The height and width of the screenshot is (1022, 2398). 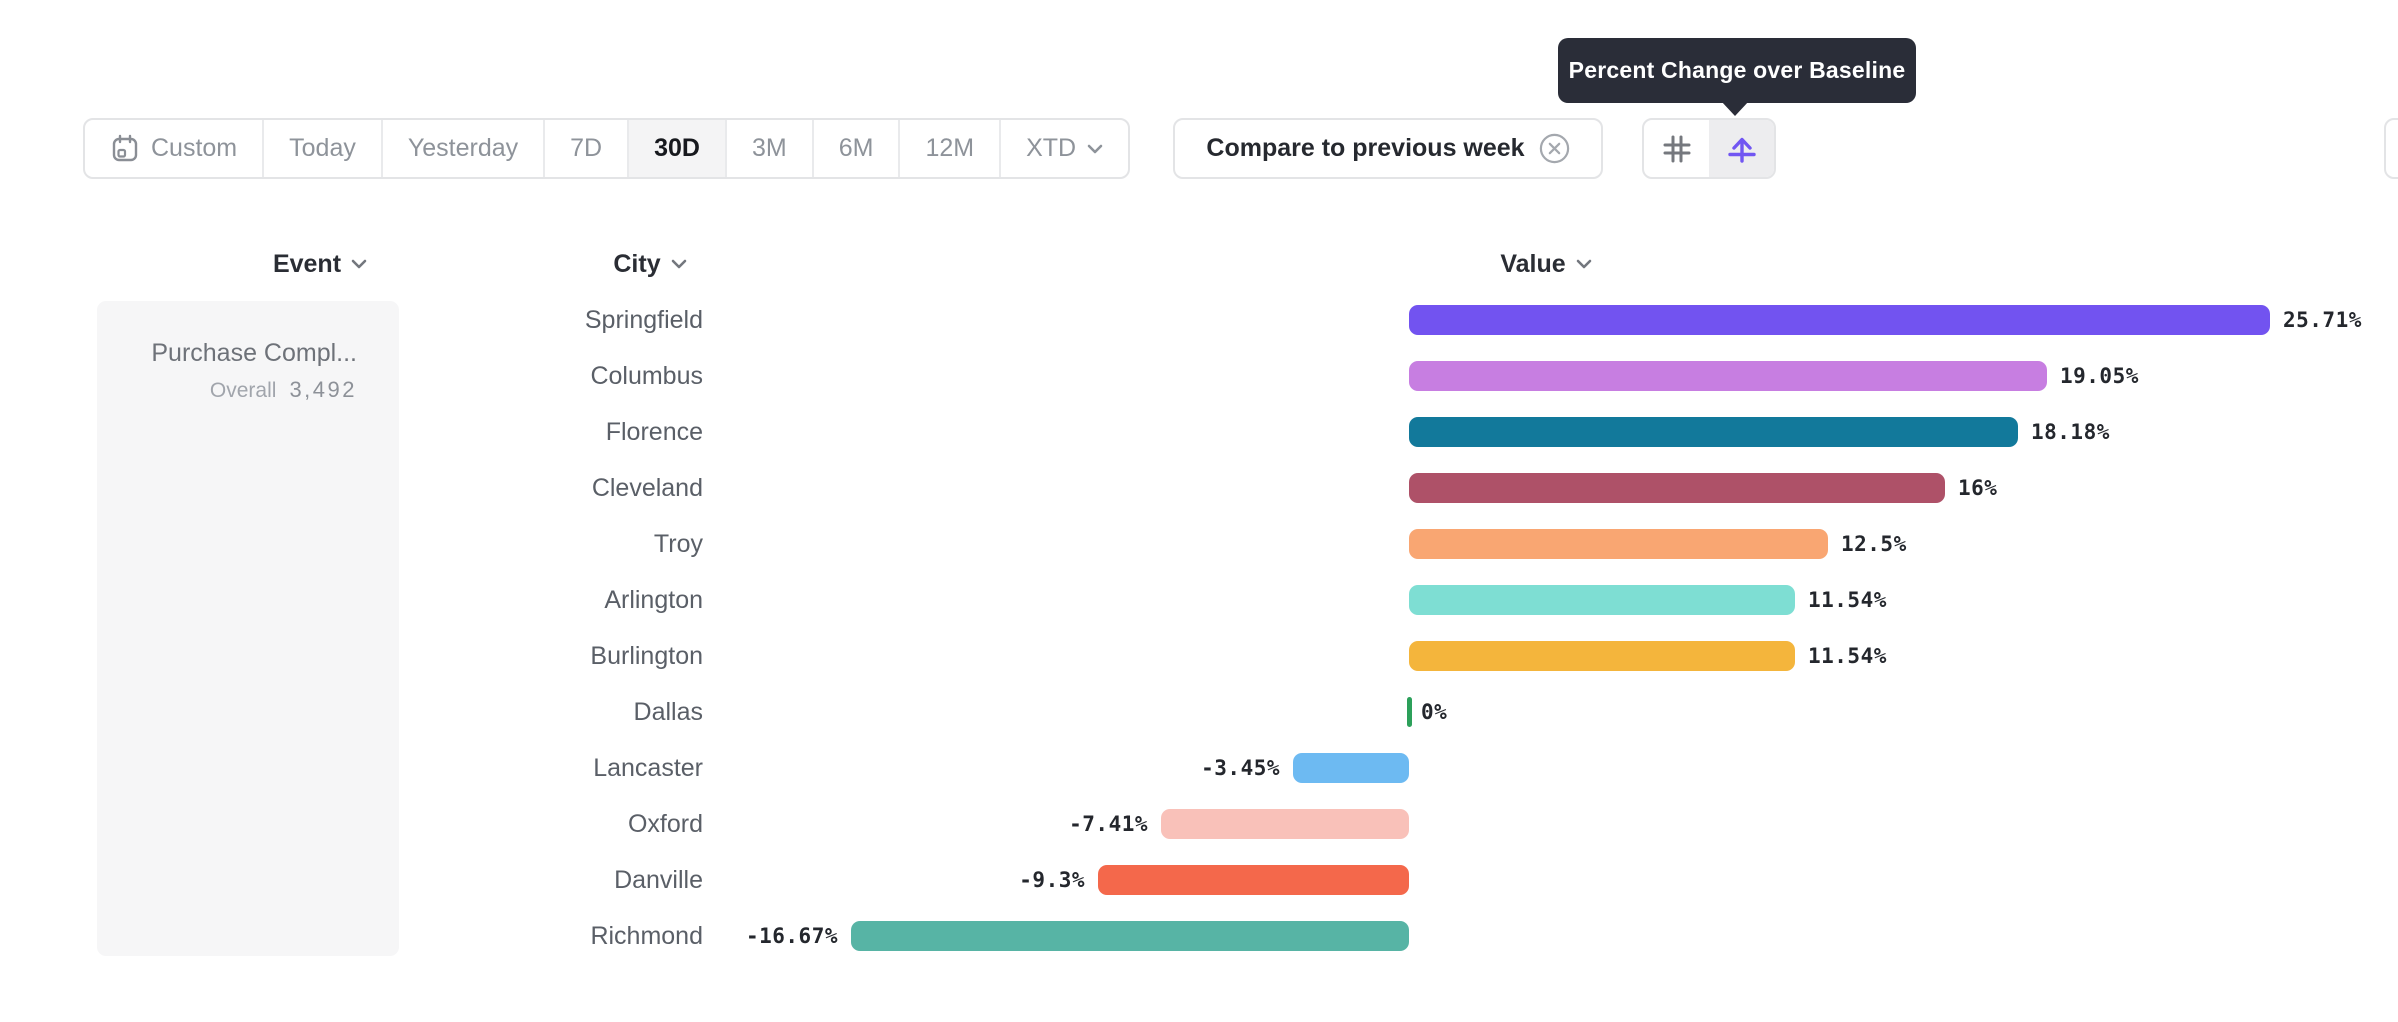 I want to click on value-label: -3.45%, so click(x=1240, y=768).